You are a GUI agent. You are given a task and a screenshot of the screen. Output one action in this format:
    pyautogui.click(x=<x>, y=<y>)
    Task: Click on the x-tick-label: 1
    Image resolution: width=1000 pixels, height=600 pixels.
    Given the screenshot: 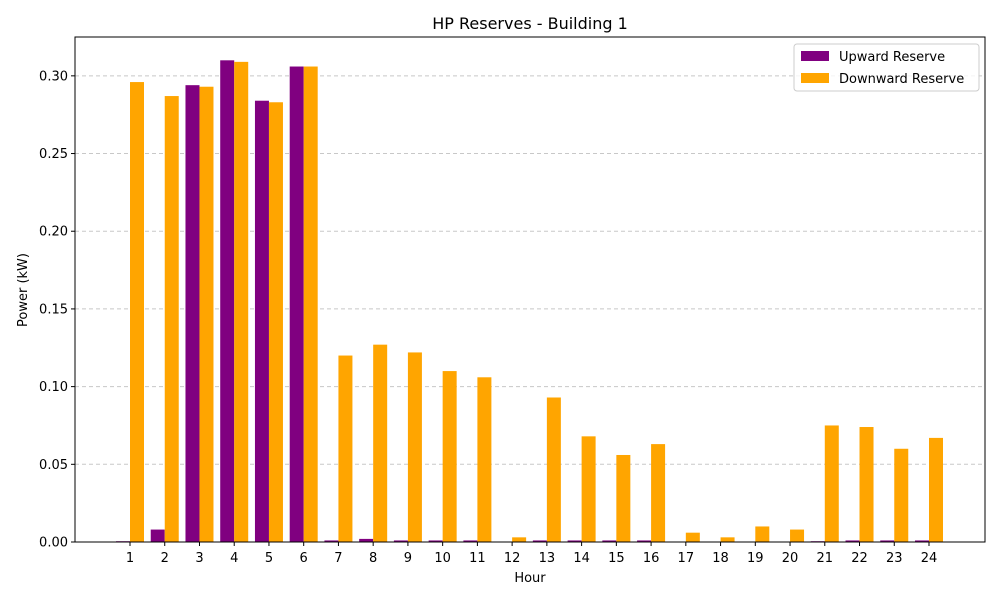 What is the action you would take?
    pyautogui.click(x=130, y=558)
    